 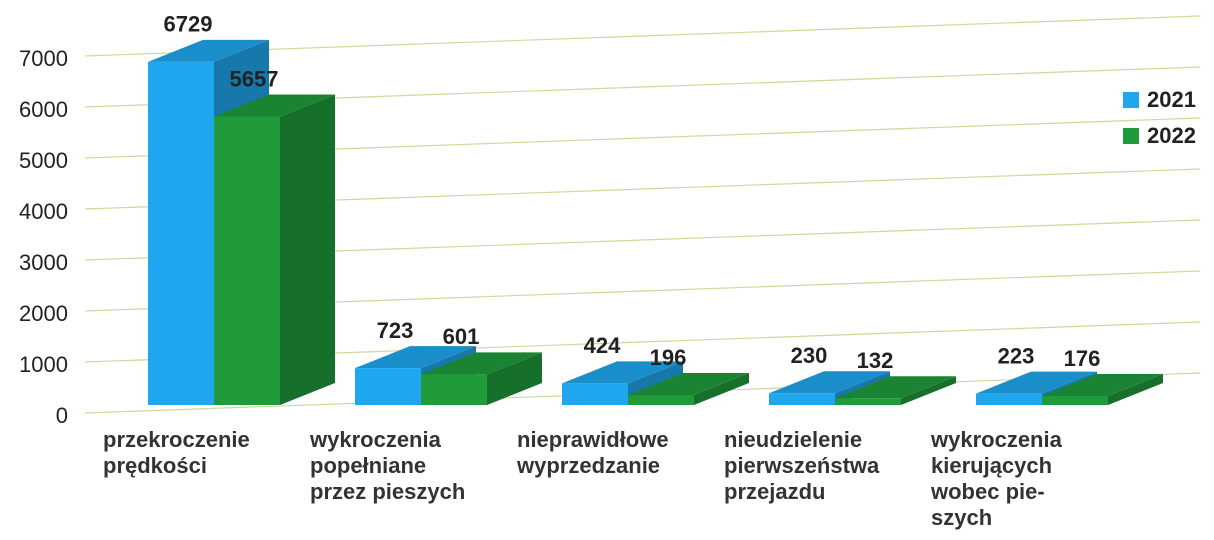 What do you see at coordinates (602, 345) in the screenshot?
I see `data-label: 424` at bounding box center [602, 345].